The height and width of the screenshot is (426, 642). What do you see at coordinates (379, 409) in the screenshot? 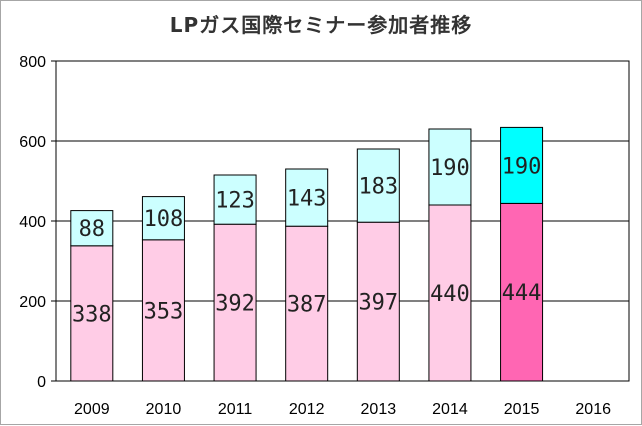
I see `x-tick-label: 2013` at bounding box center [379, 409].